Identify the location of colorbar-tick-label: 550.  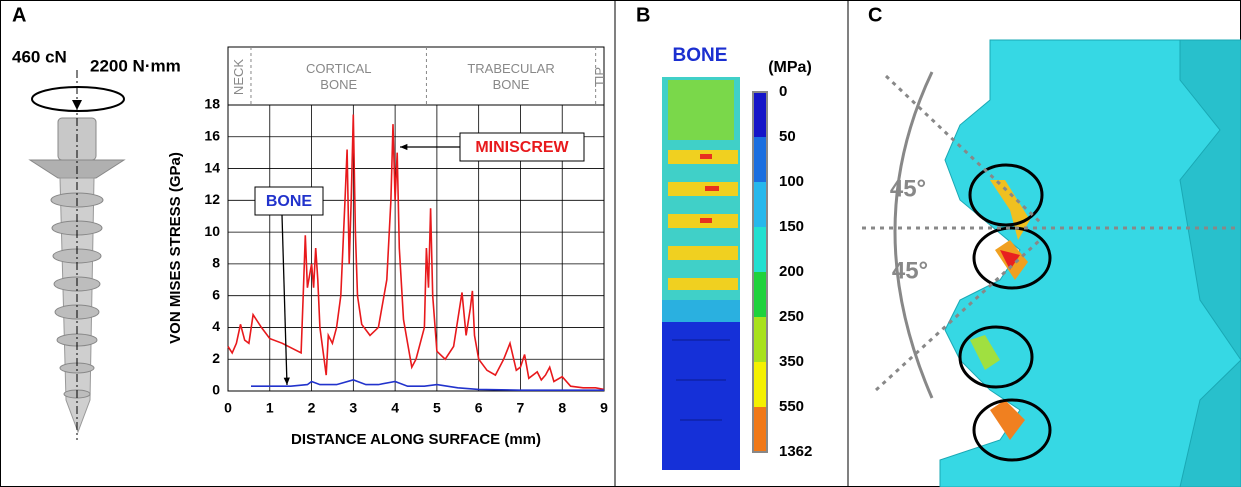
(791, 406).